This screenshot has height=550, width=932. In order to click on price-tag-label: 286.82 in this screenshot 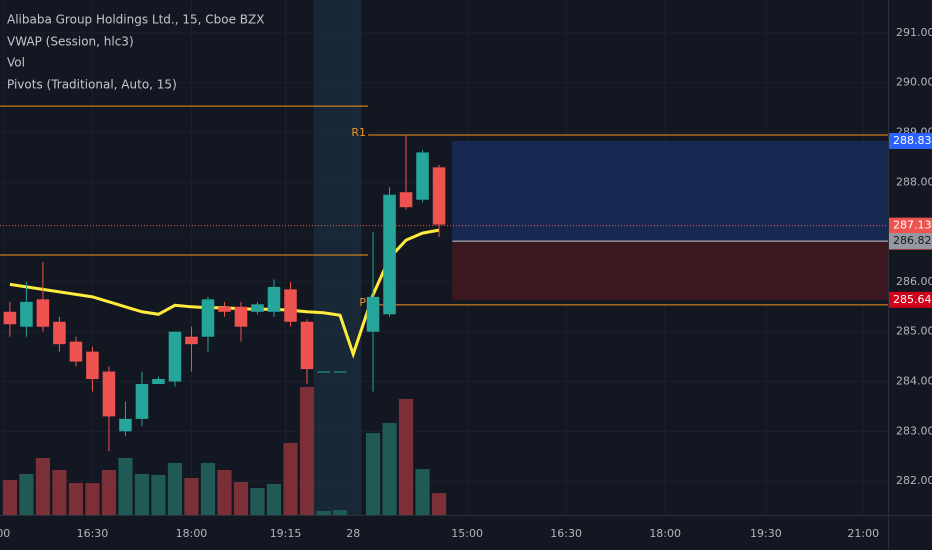, I will do `click(912, 240)`.